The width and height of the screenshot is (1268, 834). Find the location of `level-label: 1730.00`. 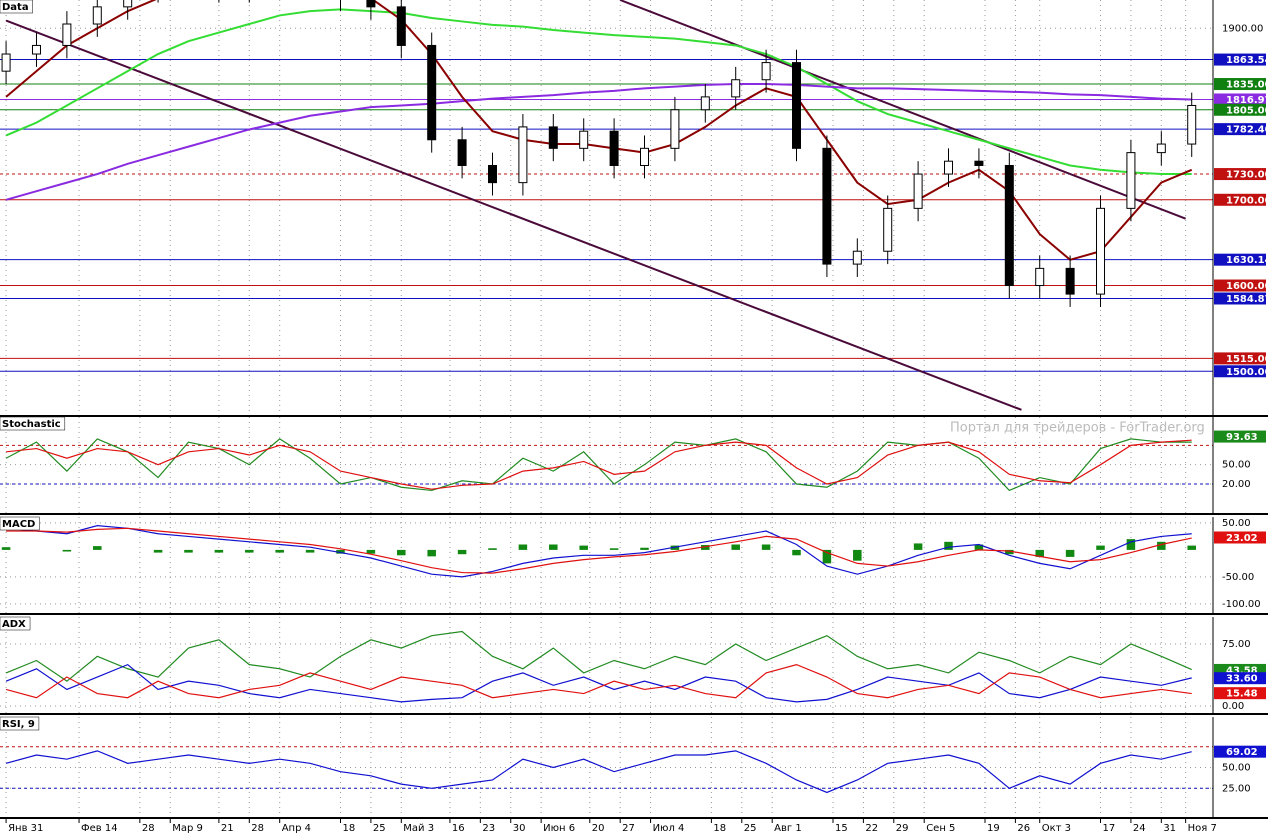

level-label: 1730.00 is located at coordinates (1247, 175).